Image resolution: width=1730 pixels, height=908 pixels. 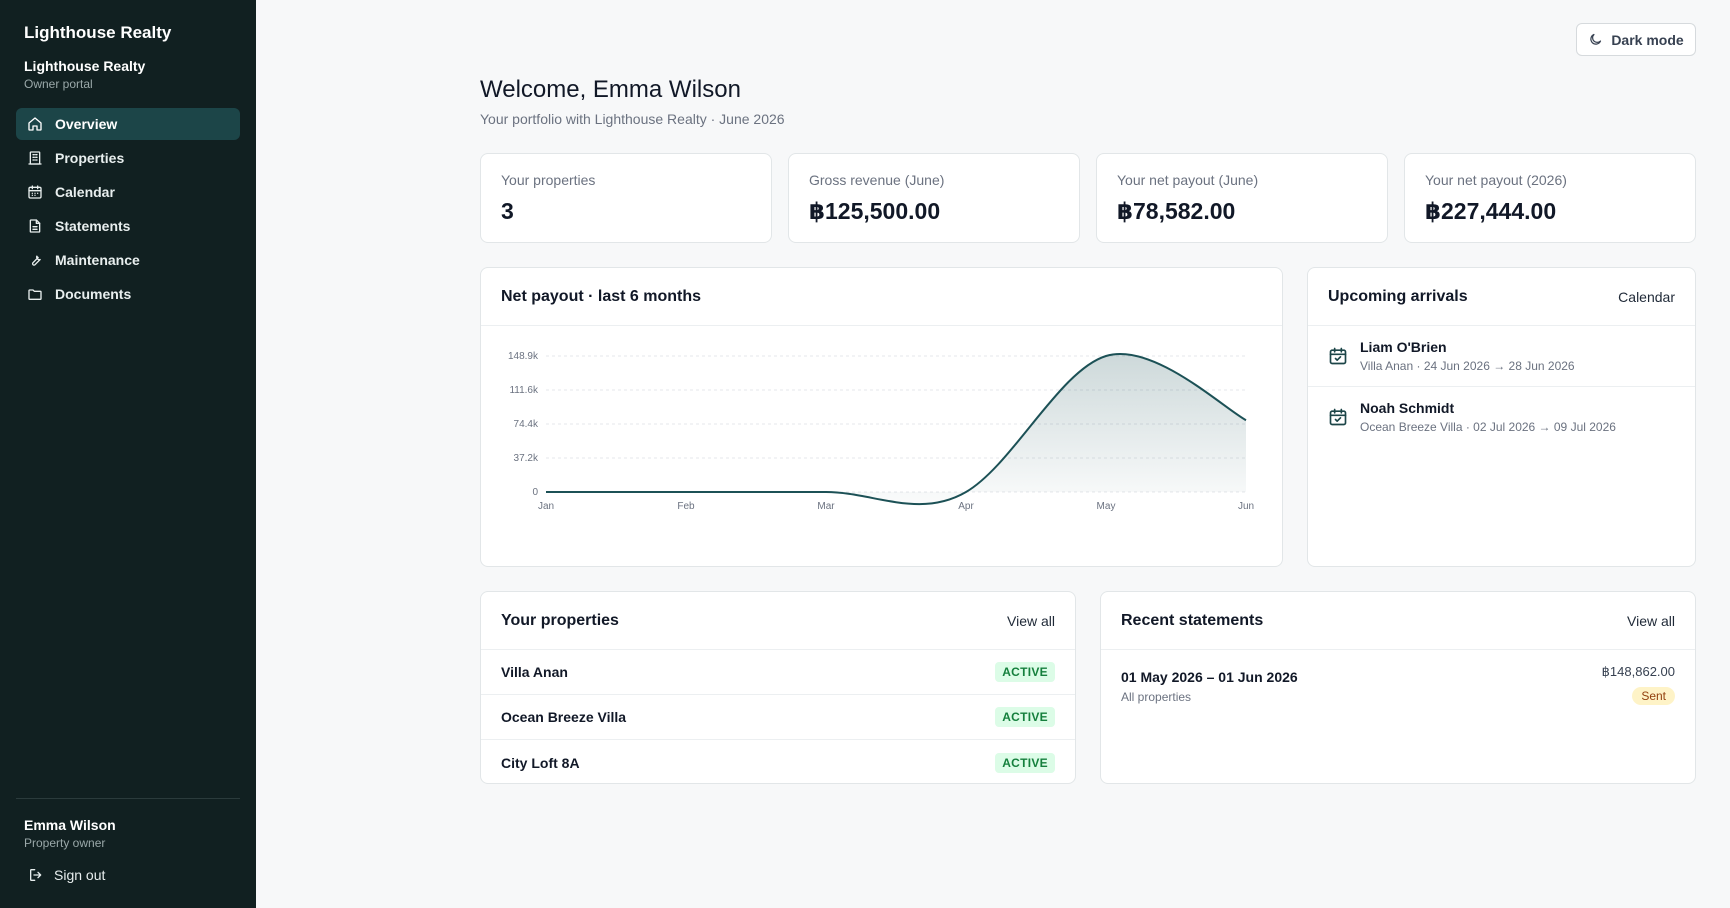 What do you see at coordinates (35, 192) in the screenshot?
I see `calendar-icon` at bounding box center [35, 192].